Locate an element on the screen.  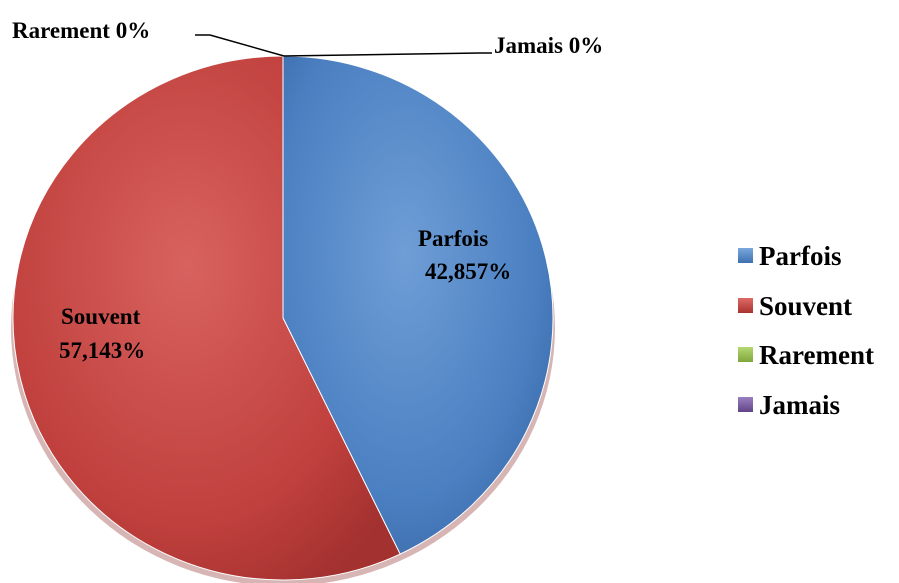
legend-item-souvent: Souvent is located at coordinates (795, 306).